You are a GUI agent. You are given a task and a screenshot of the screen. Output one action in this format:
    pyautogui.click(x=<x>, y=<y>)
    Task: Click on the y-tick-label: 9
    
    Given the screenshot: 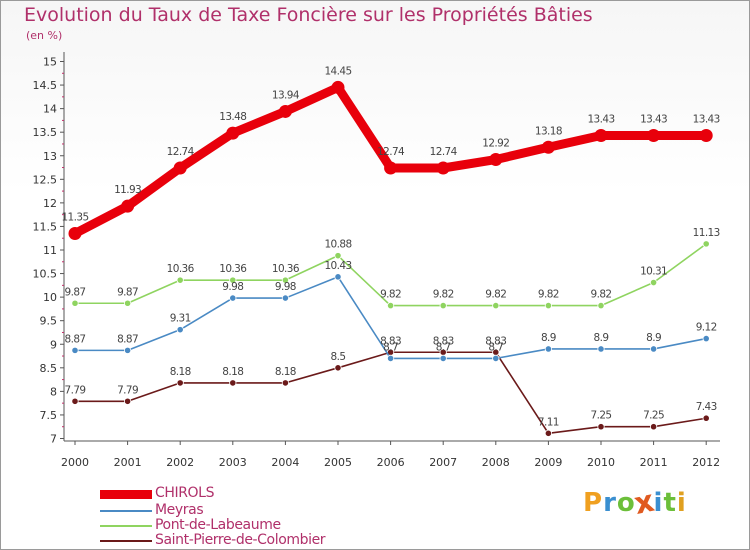 What is the action you would take?
    pyautogui.click(x=53, y=344)
    